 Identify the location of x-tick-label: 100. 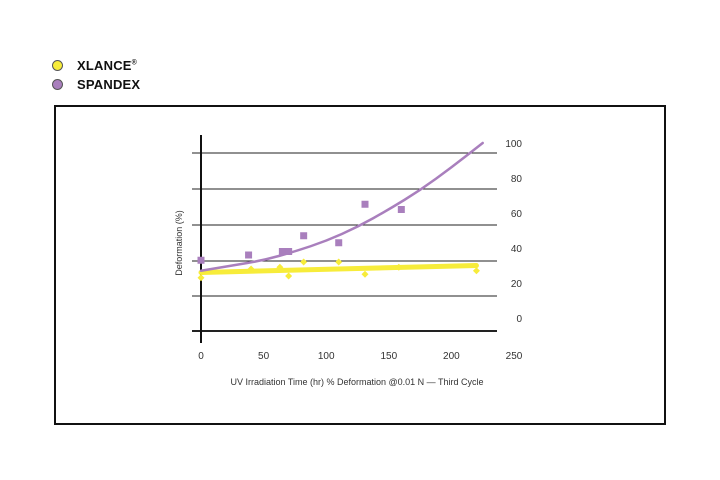
(326, 356).